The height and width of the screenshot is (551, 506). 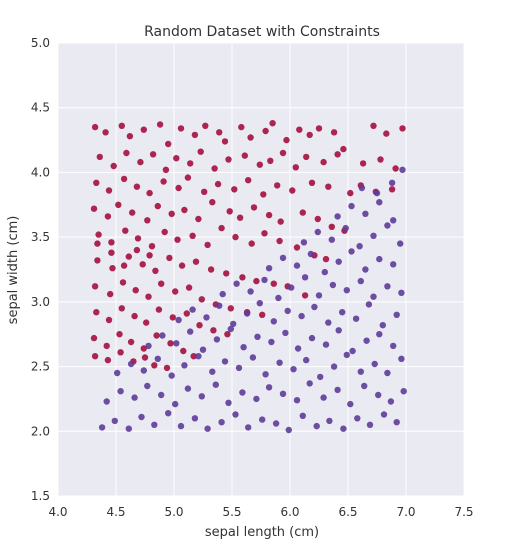 I want to click on x-tick-label: 5.0, so click(x=173, y=512).